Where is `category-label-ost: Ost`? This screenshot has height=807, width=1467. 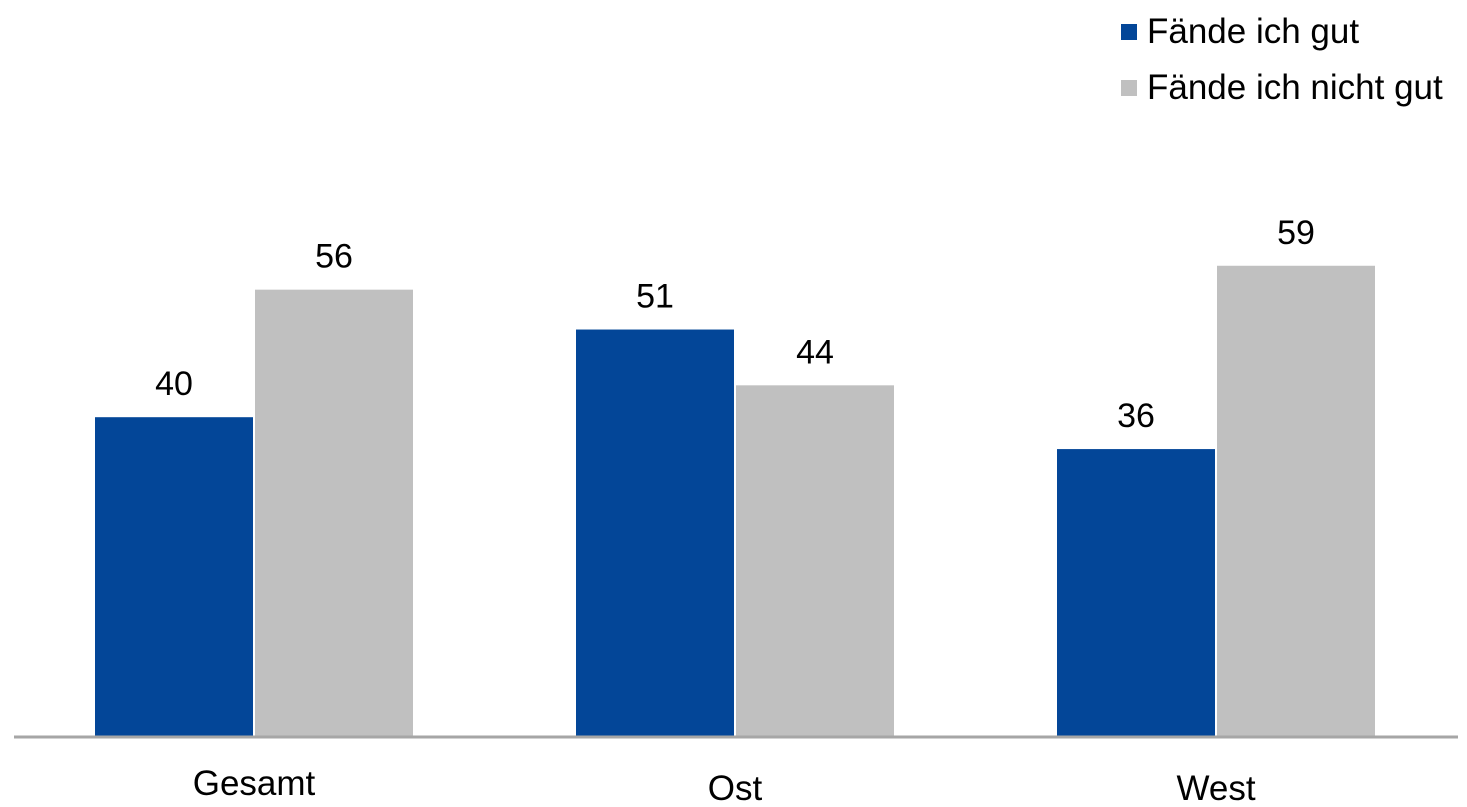
category-label-ost: Ost is located at coordinates (735, 788).